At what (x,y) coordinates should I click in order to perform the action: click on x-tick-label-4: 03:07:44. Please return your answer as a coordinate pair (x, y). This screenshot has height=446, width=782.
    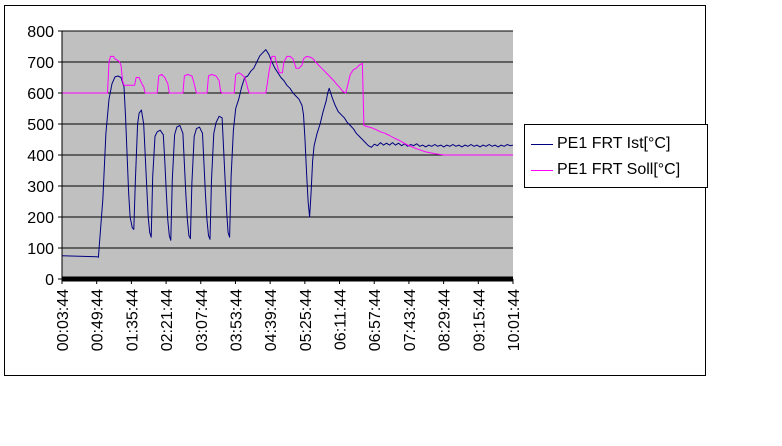
    Looking at the image, I should click on (202, 320).